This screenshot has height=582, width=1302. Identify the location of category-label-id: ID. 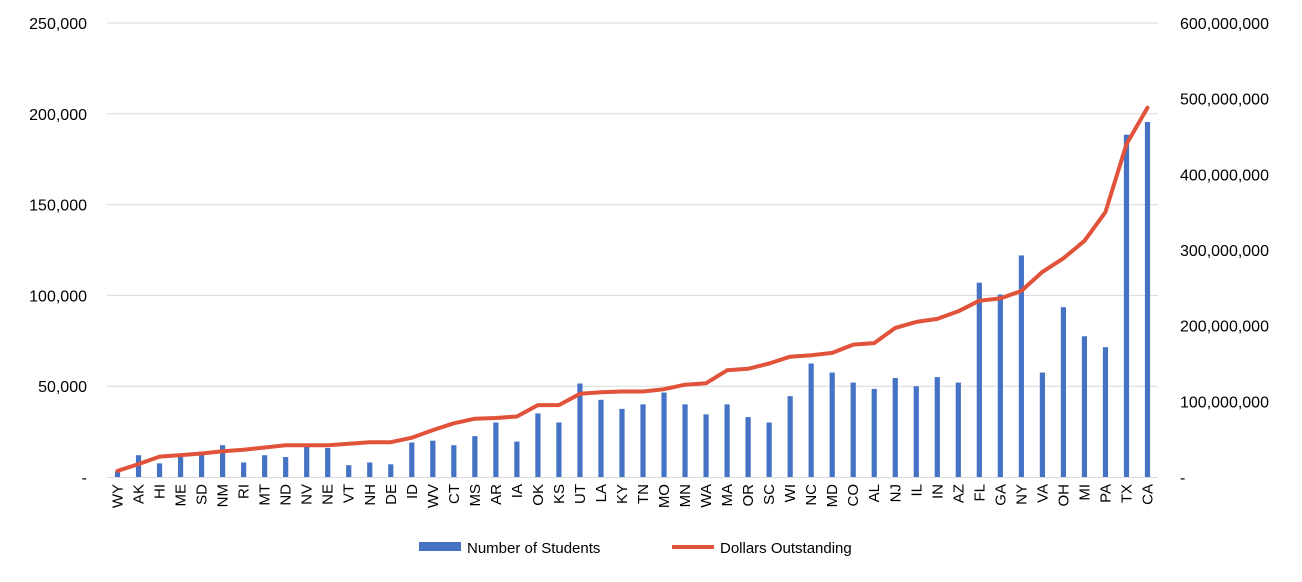
(412, 491).